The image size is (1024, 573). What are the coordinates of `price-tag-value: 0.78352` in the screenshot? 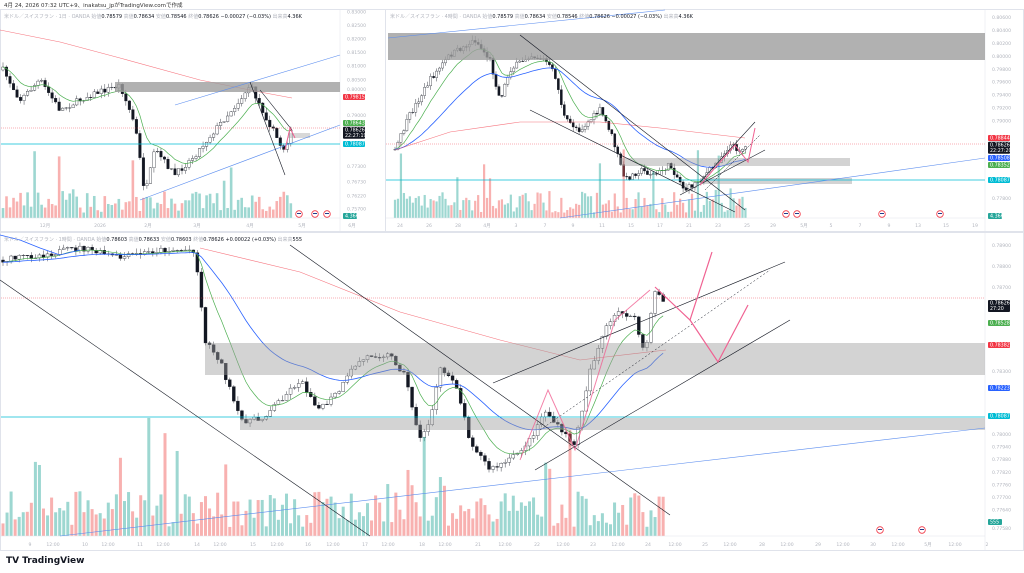 It's located at (1000, 166).